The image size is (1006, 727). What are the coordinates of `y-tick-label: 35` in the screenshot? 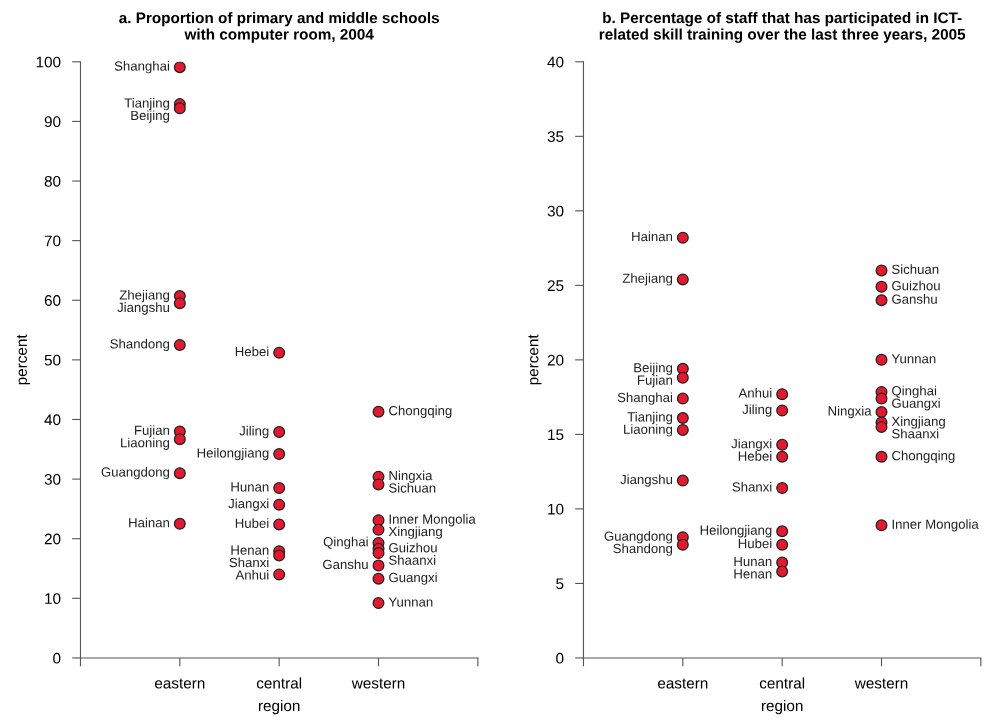 It's located at (555, 136).